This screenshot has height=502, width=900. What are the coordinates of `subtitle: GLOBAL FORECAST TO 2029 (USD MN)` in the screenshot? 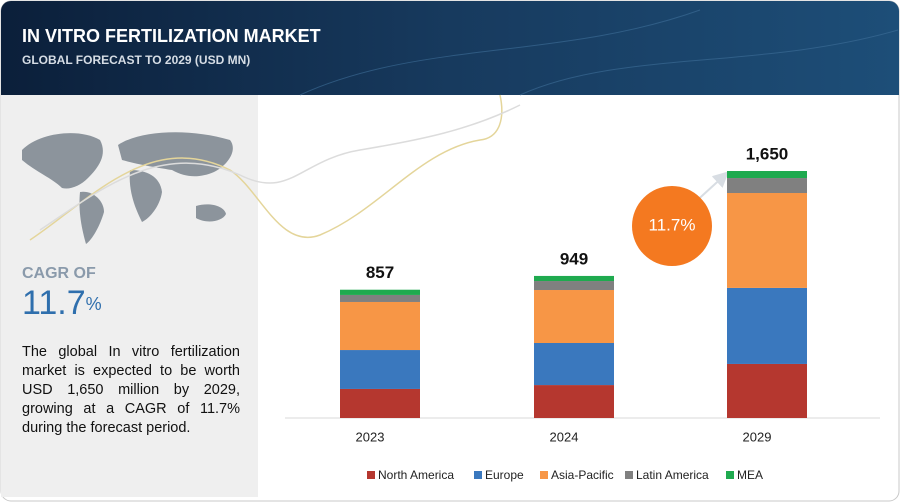 It's located at (136, 60).